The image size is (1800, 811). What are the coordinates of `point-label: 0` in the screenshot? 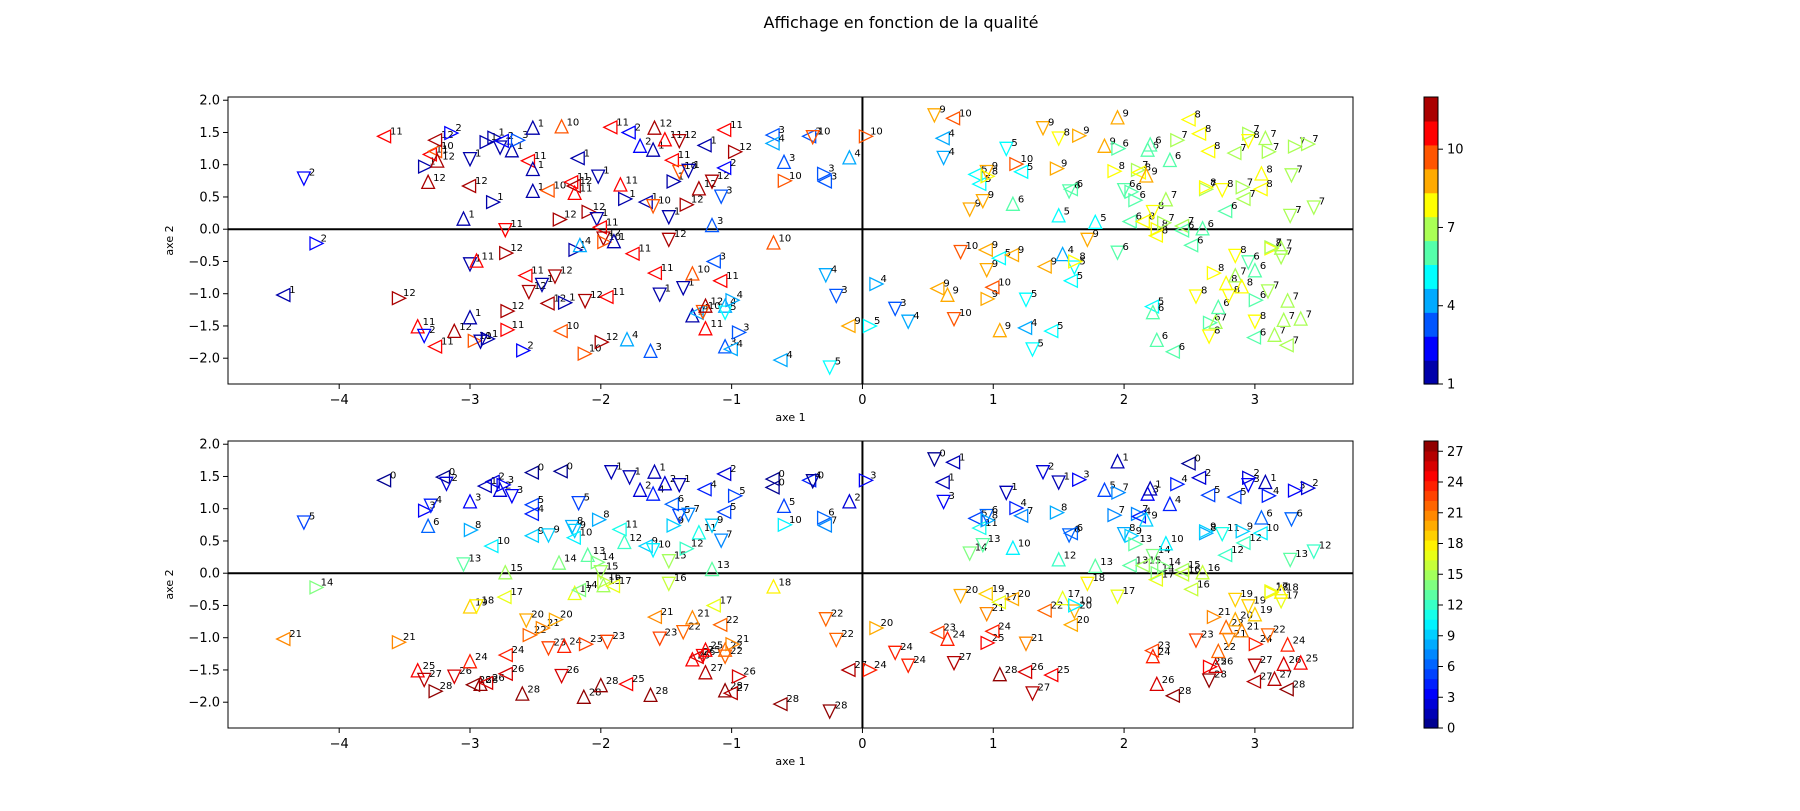 It's located at (452, 472).